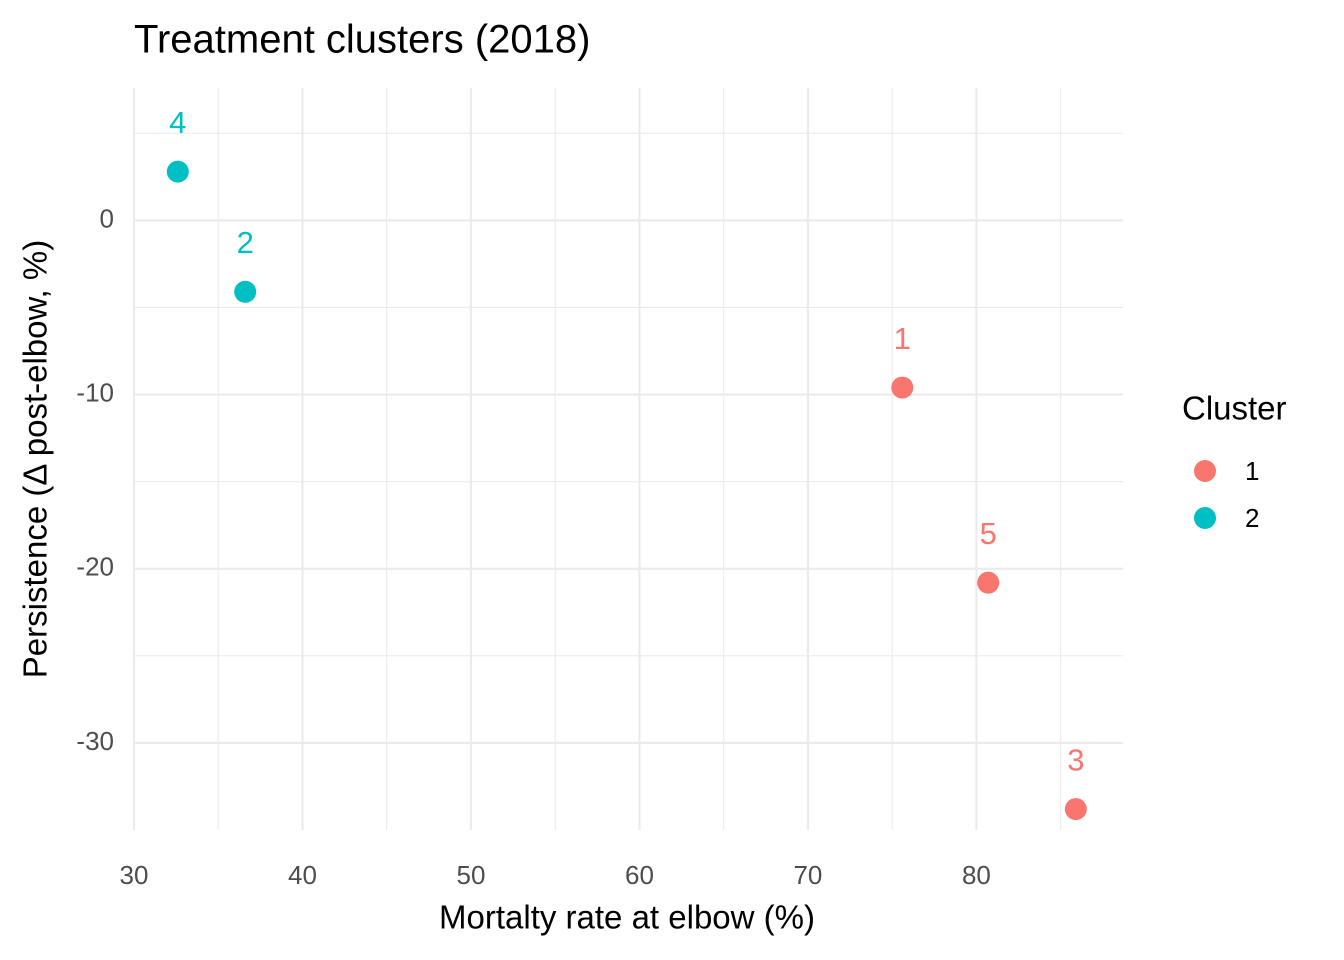 This screenshot has height=960, width=1344. I want to click on x-tick-label: 40, so click(302, 875).